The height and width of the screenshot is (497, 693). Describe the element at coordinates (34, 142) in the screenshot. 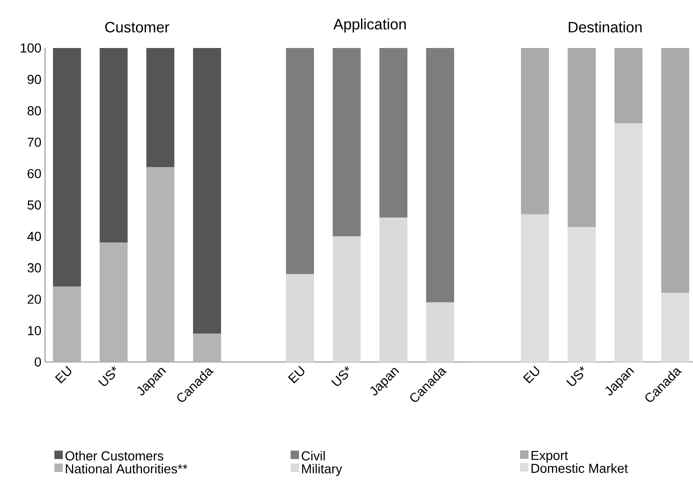

I see `y-tick-label: 70` at that location.